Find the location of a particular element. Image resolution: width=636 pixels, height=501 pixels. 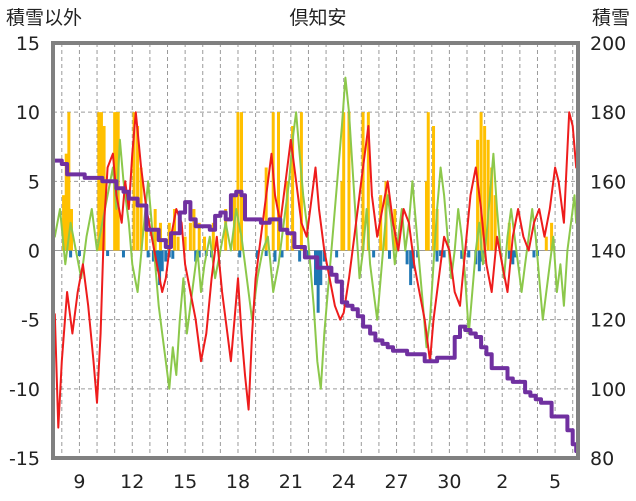

x-tick-label: 21 is located at coordinates (291, 482).